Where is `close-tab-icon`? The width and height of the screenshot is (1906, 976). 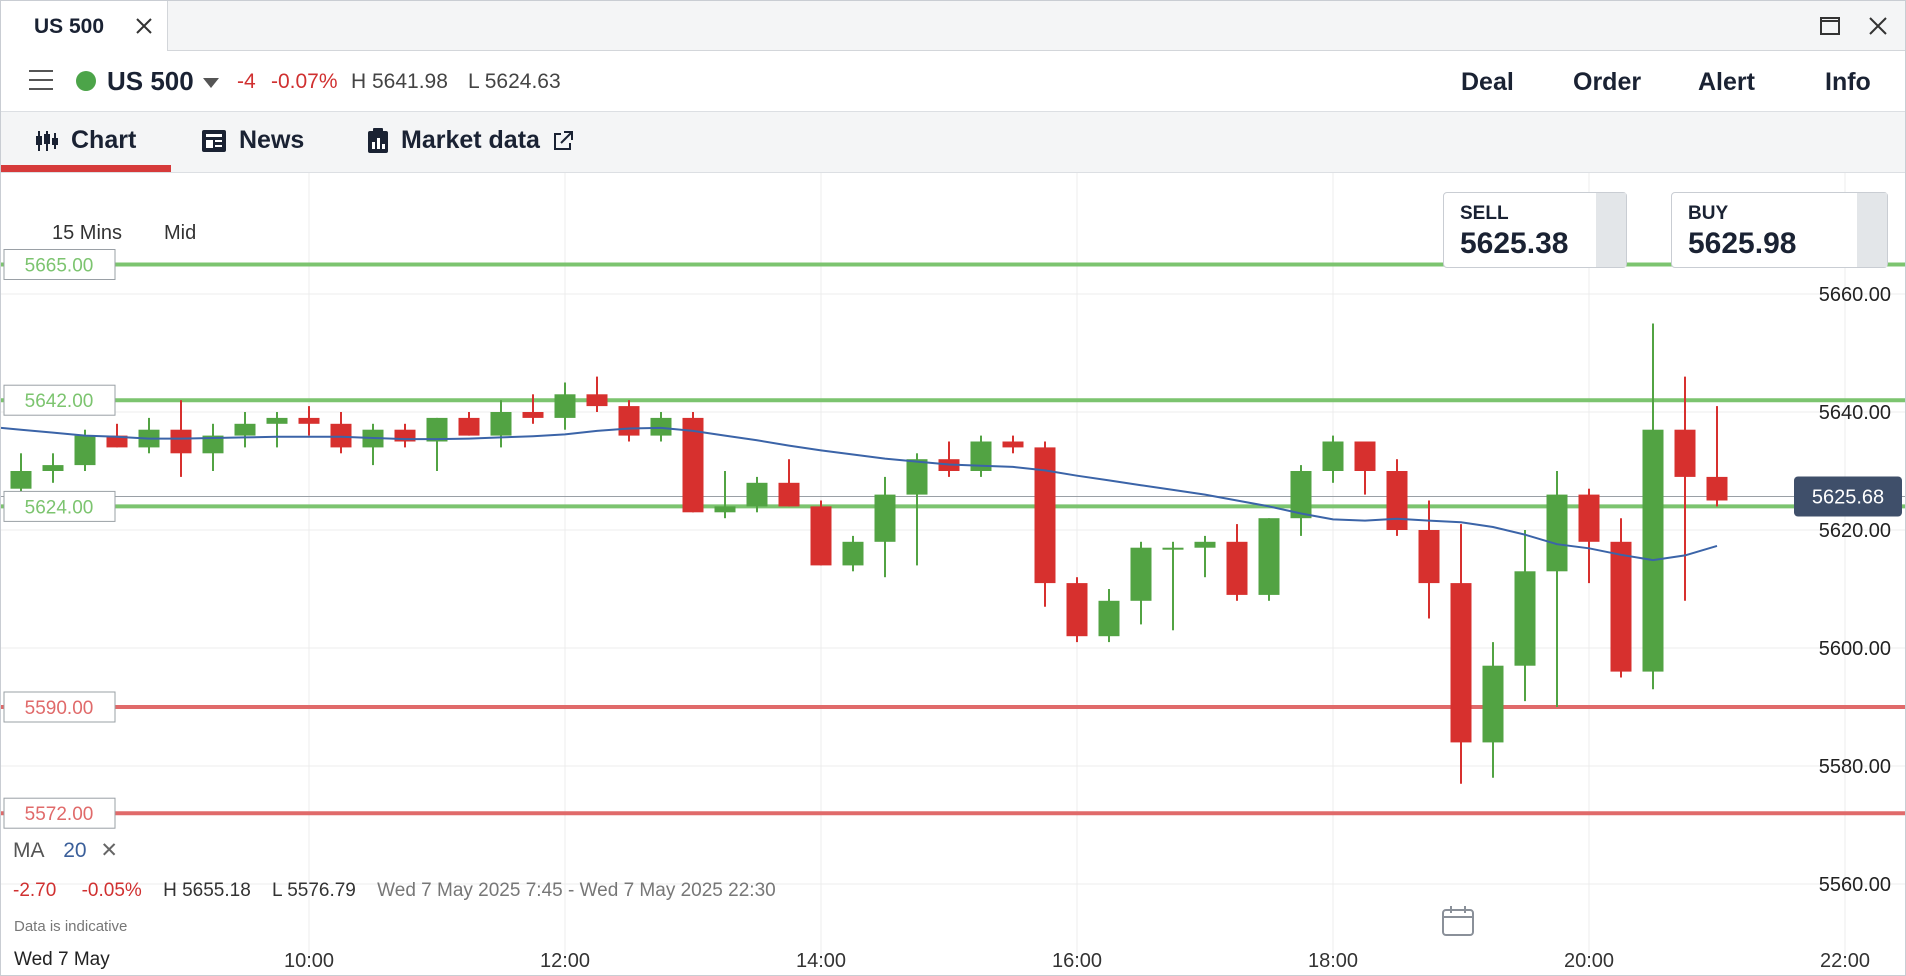 close-tab-icon is located at coordinates (144, 28).